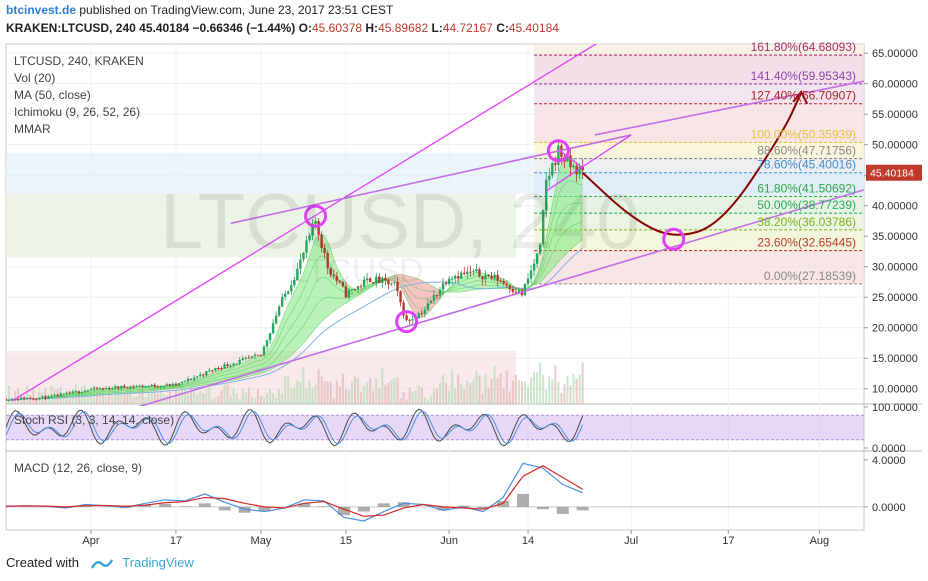 The width and height of the screenshot is (928, 581). I want to click on fib-label: 127.40%(56.70907), so click(803, 96).